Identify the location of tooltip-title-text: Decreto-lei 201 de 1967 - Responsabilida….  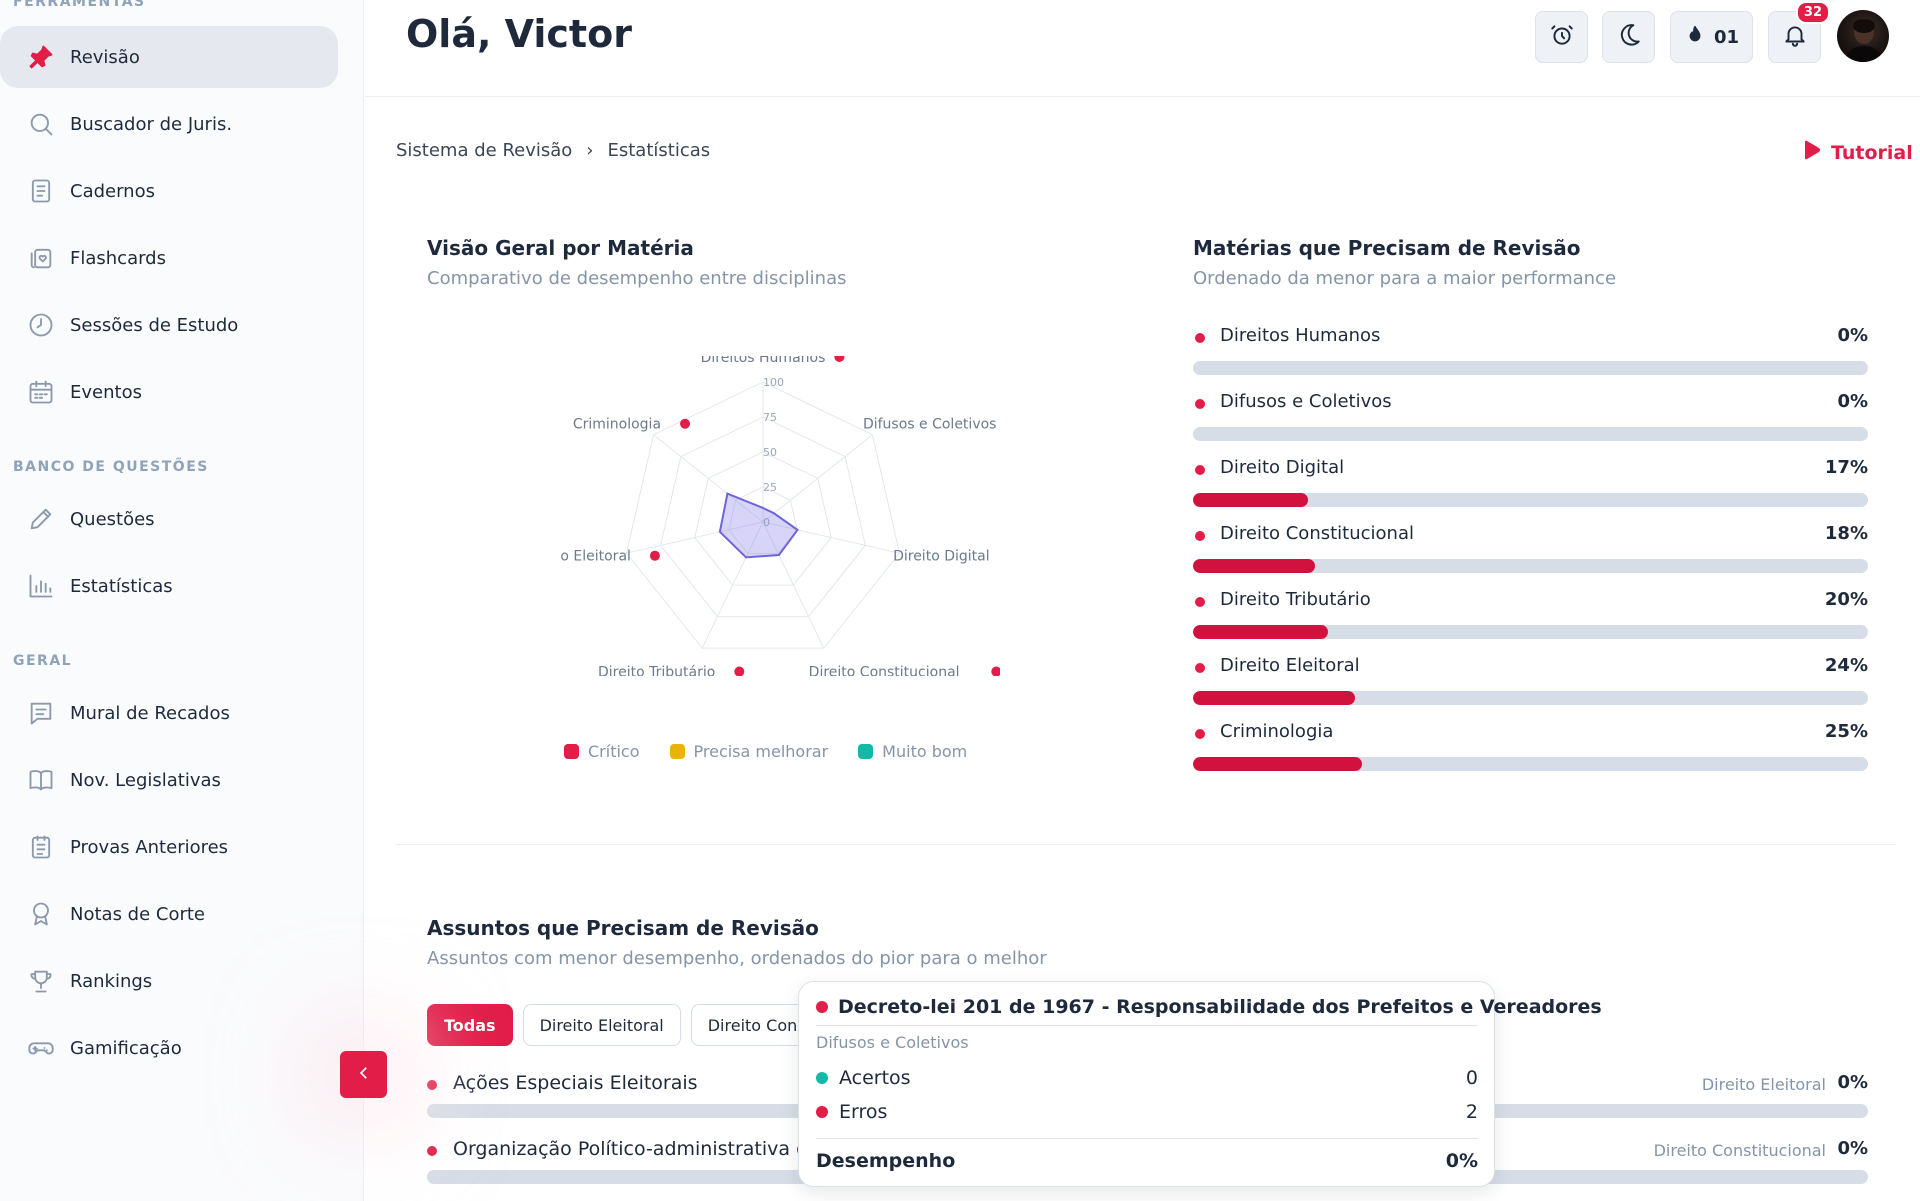
(1220, 1007).